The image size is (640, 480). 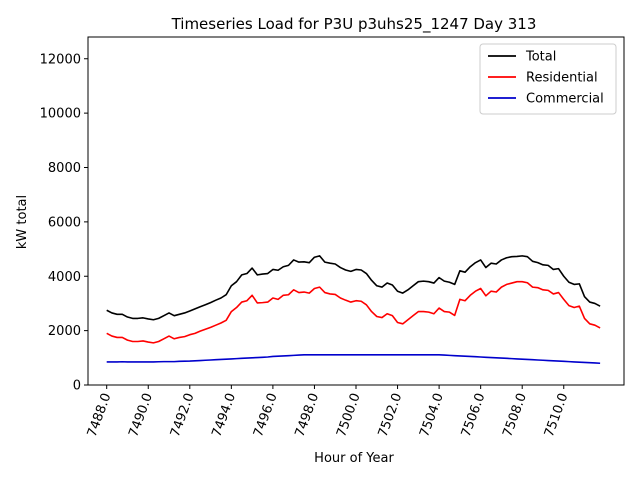 I want to click on legend: Total Residential Commercial, so click(x=548, y=79).